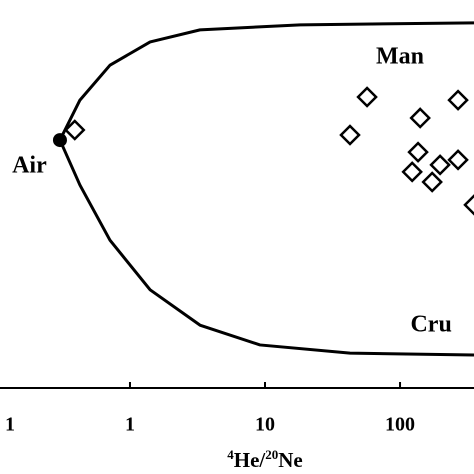  I want to click on superscript: 4, so click(230, 454).